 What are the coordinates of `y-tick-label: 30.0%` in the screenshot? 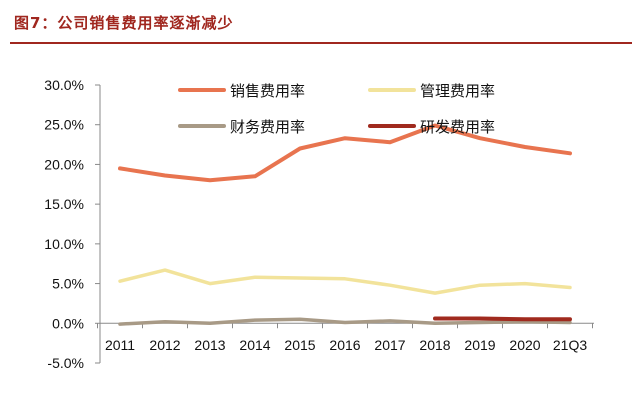 It's located at (64, 85).